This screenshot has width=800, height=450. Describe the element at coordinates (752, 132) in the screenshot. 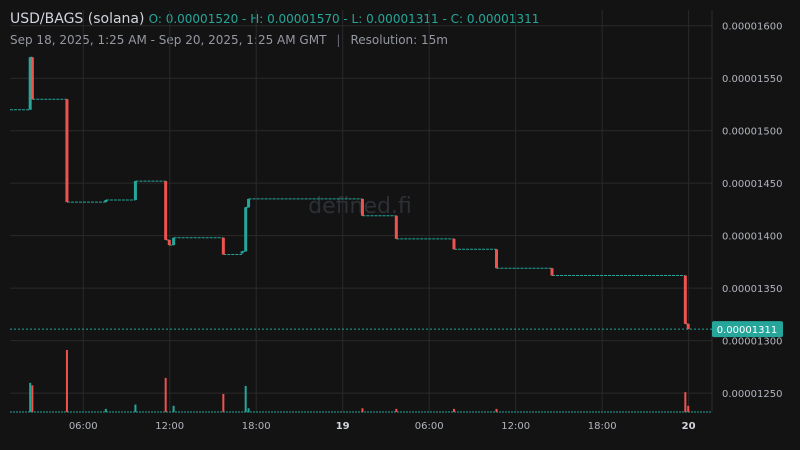

I see `y-tick-label: 0.00001500` at that location.